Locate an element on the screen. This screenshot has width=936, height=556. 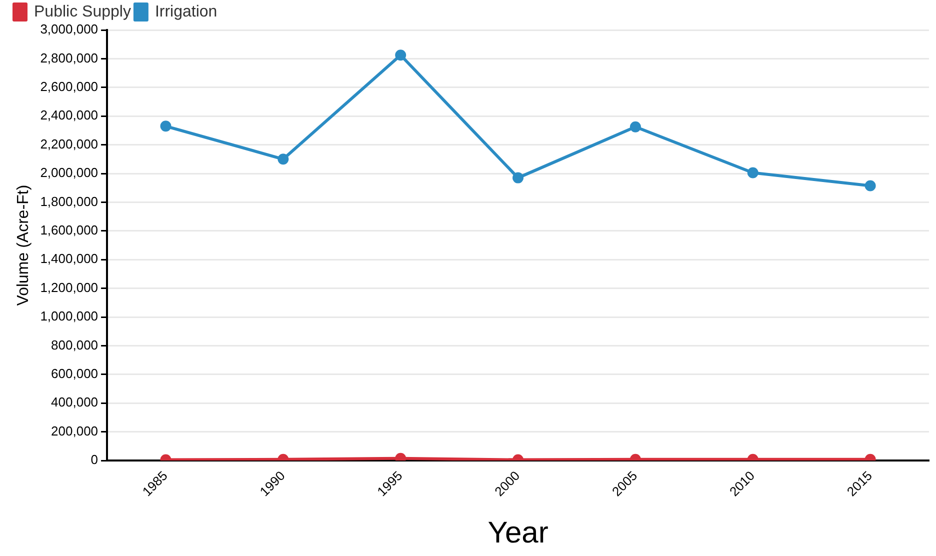
y-axis-title: Volume (Acre-Ft) is located at coordinates (23, 245).